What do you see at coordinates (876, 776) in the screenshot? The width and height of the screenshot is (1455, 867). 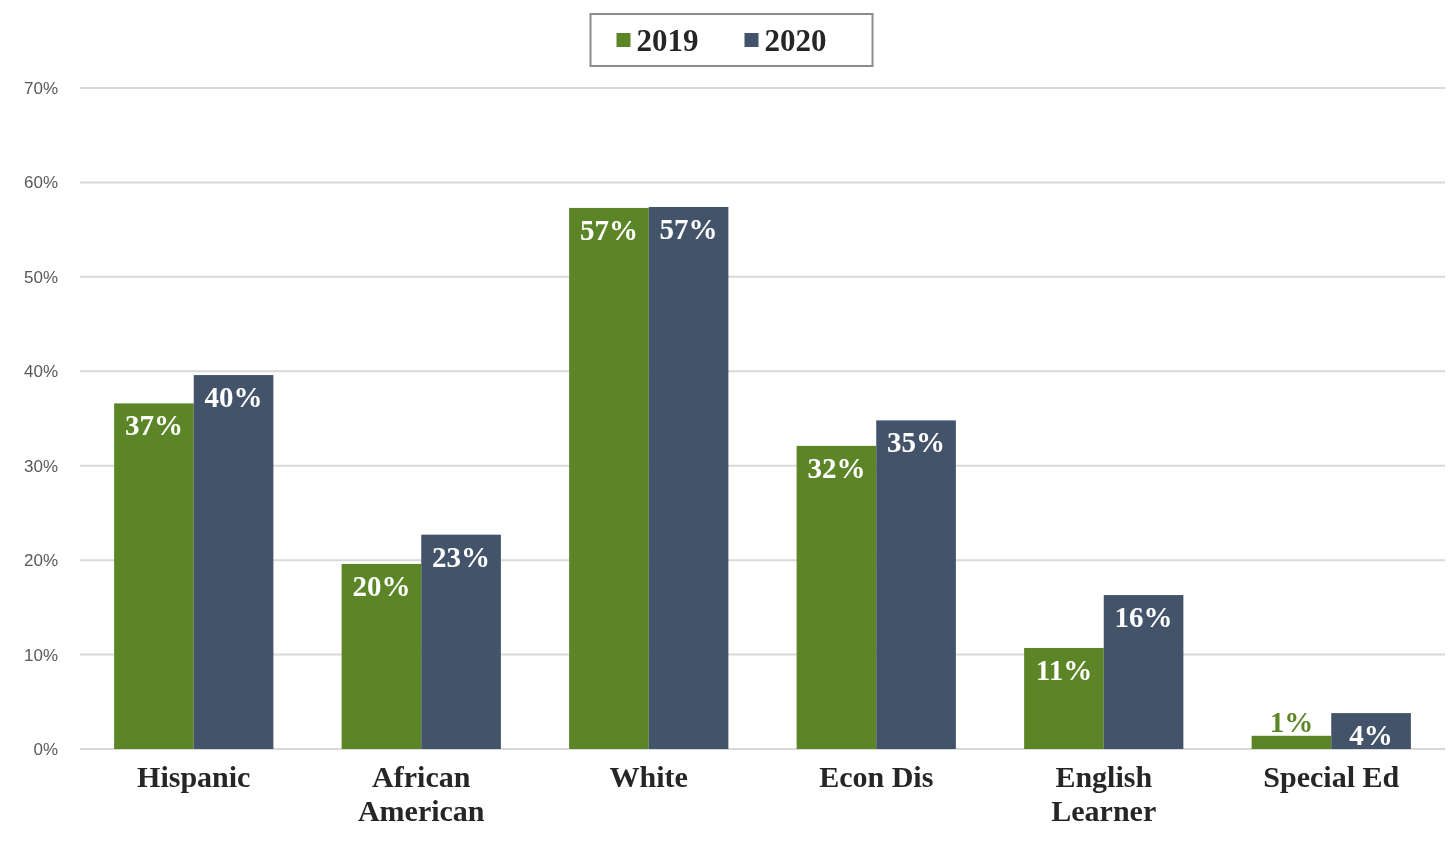 I see `x-tick-label: Econ Dis` at bounding box center [876, 776].